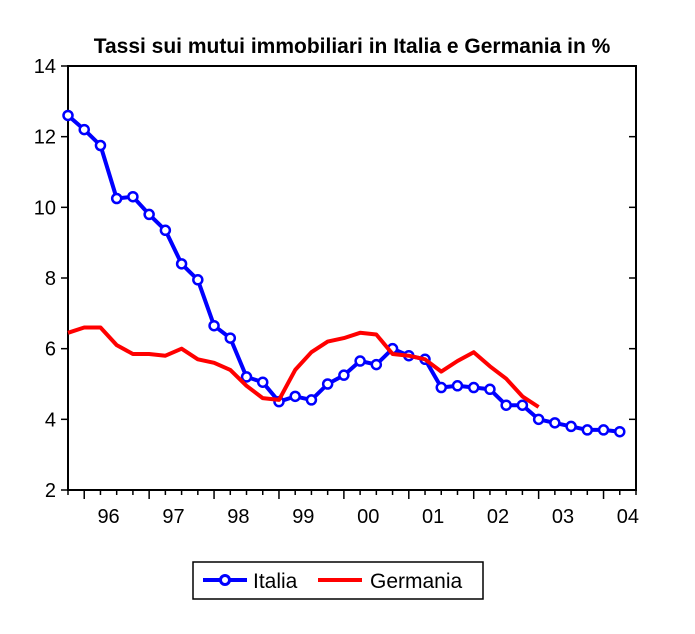  Describe the element at coordinates (225, 580) in the screenshot. I see `legend-marker-italia` at that location.